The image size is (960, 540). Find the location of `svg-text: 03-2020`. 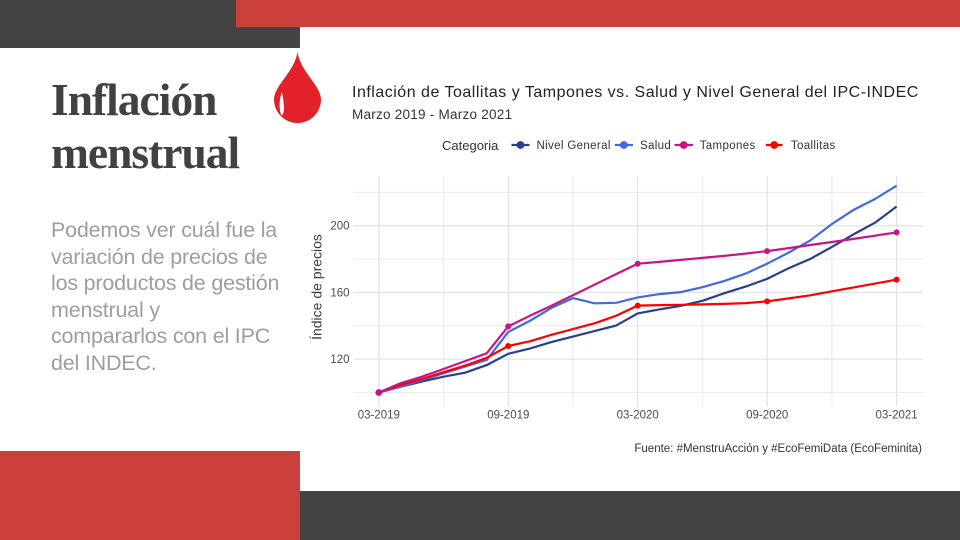

svg-text: 03-2020 is located at coordinates (638, 416).